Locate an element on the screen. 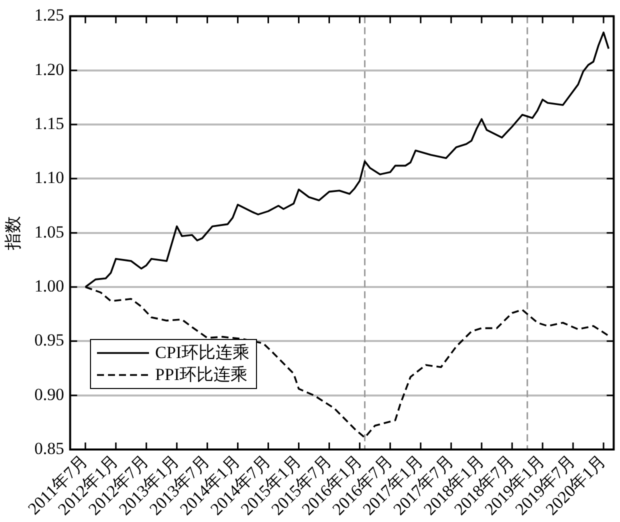 The width and height of the screenshot is (620, 522). y-tick-label: 1.10 is located at coordinates (49, 178).